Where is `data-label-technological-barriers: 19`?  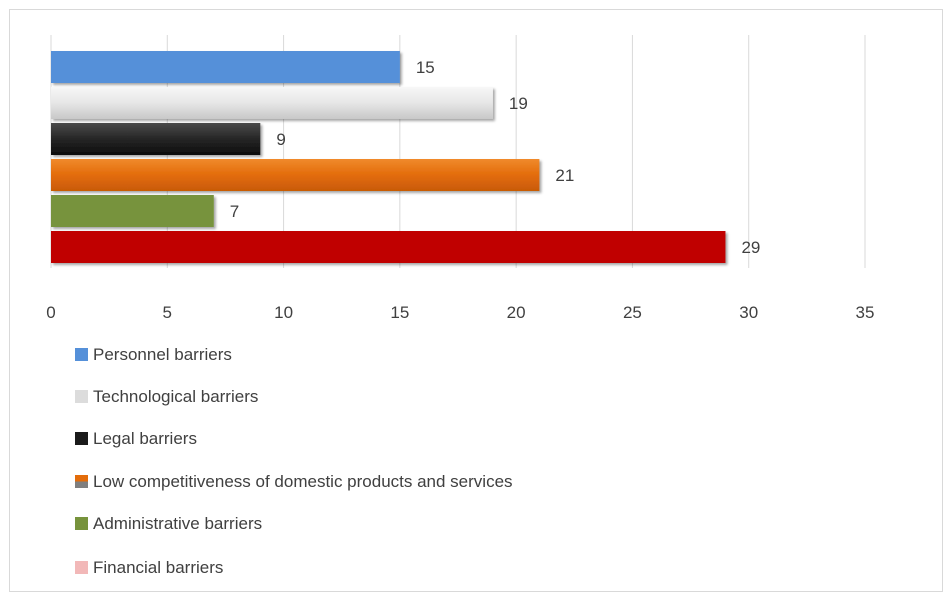
data-label-technological-barriers: 19 is located at coordinates (518, 103).